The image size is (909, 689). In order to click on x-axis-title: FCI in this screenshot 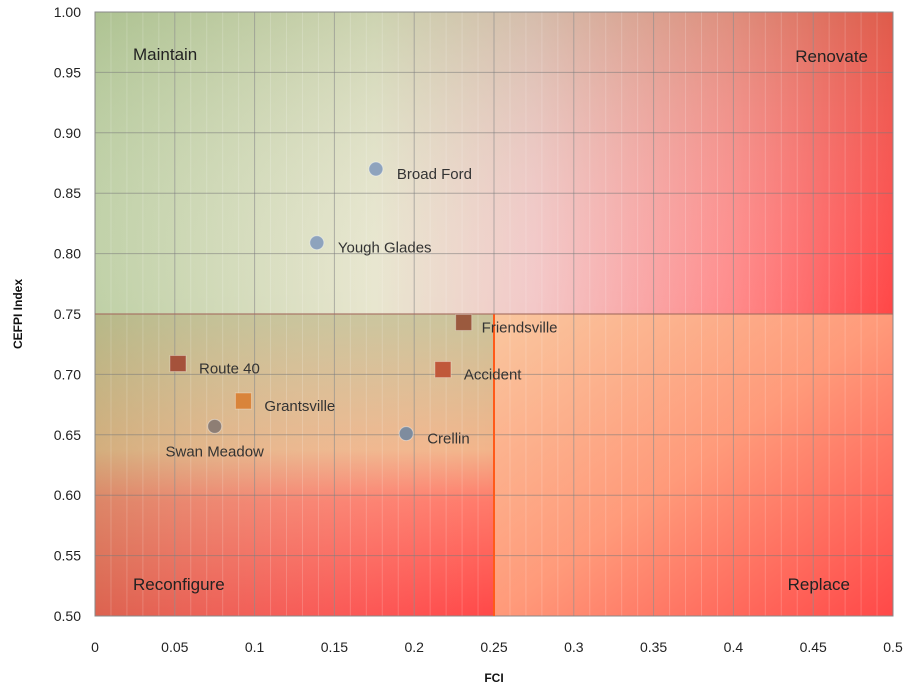, I will do `click(493, 678)`.